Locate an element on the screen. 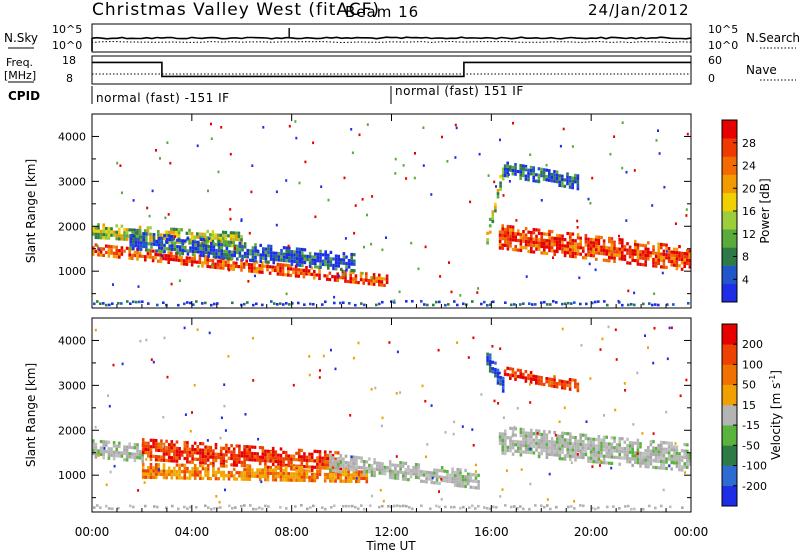  colorbar-swatch is located at coordinates (729, 165).